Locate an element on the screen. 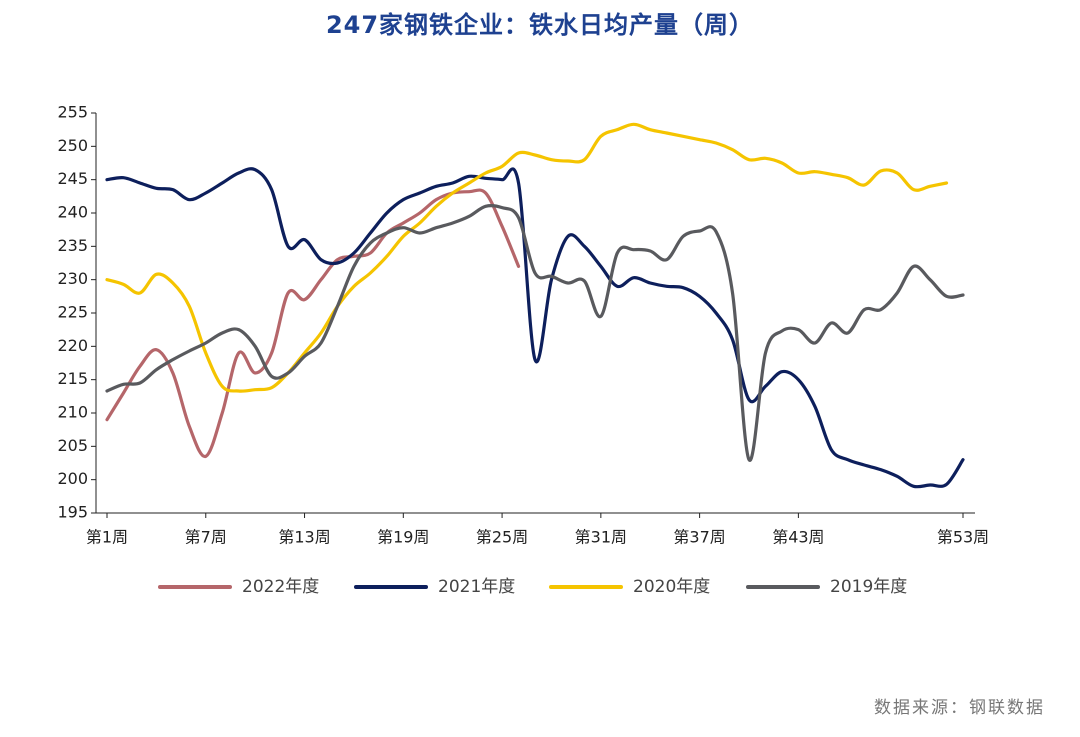 The height and width of the screenshot is (737, 1080). y-tick-label: 255 is located at coordinates (72, 112).